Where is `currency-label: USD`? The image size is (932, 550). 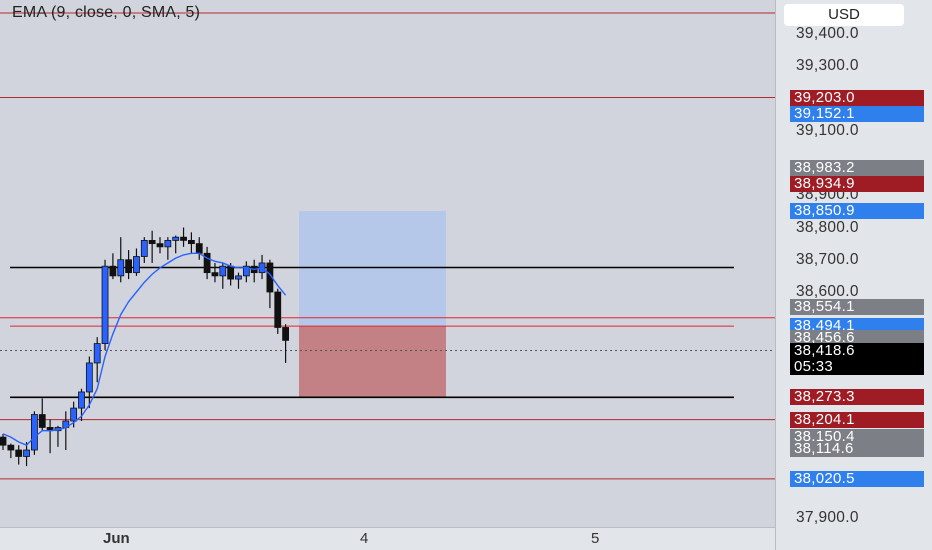
currency-label: USD is located at coordinates (844, 15).